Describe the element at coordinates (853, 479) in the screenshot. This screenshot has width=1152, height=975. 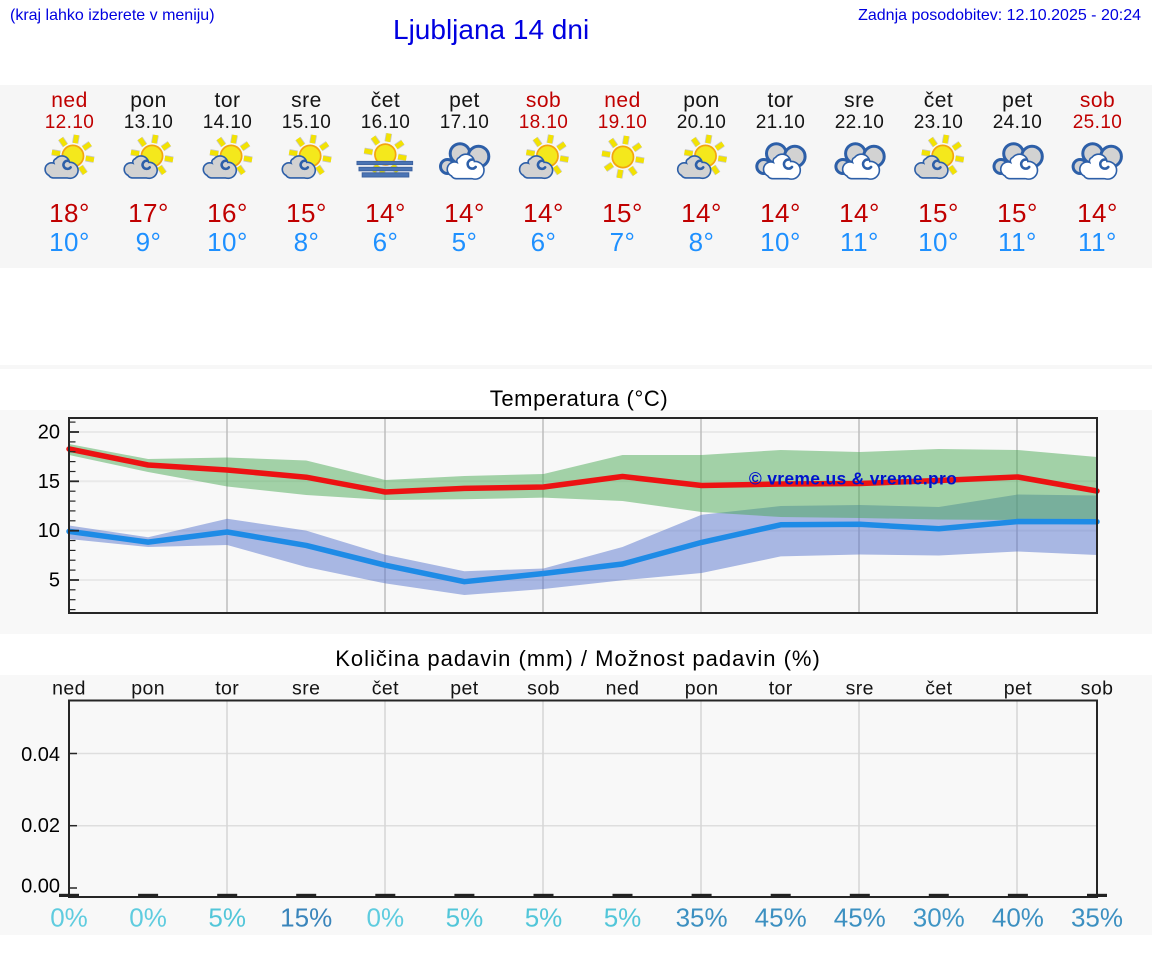
I see `svg-text: © vreme.us & vreme.pro` at that location.